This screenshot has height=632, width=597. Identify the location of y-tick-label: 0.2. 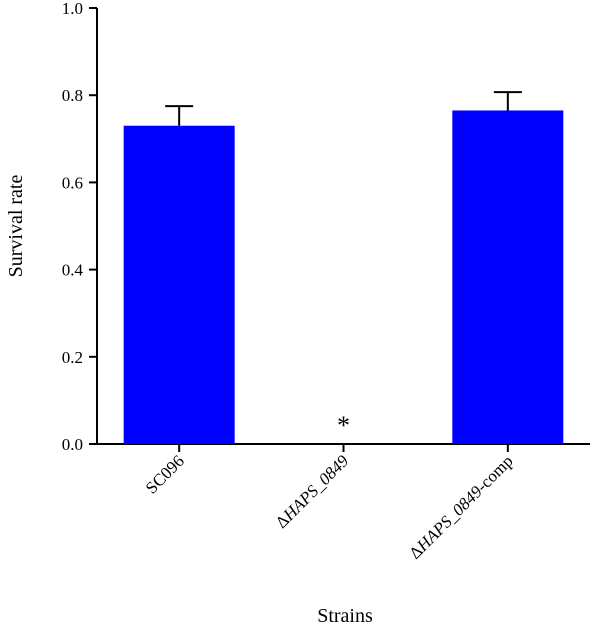
(72, 357).